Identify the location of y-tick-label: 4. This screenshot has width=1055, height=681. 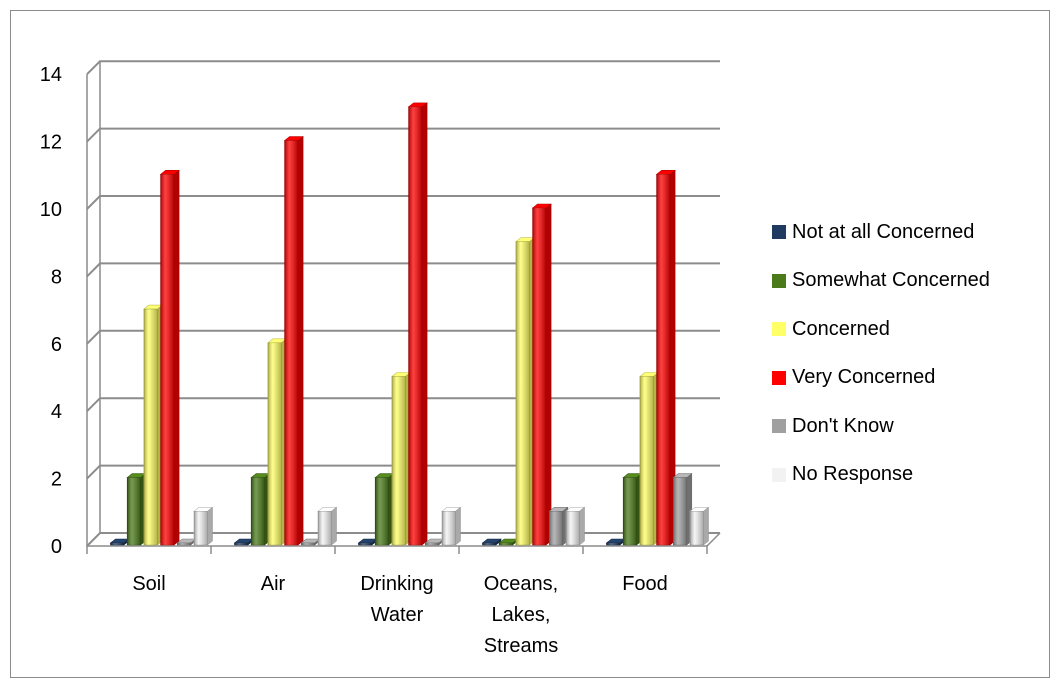
(56, 412).